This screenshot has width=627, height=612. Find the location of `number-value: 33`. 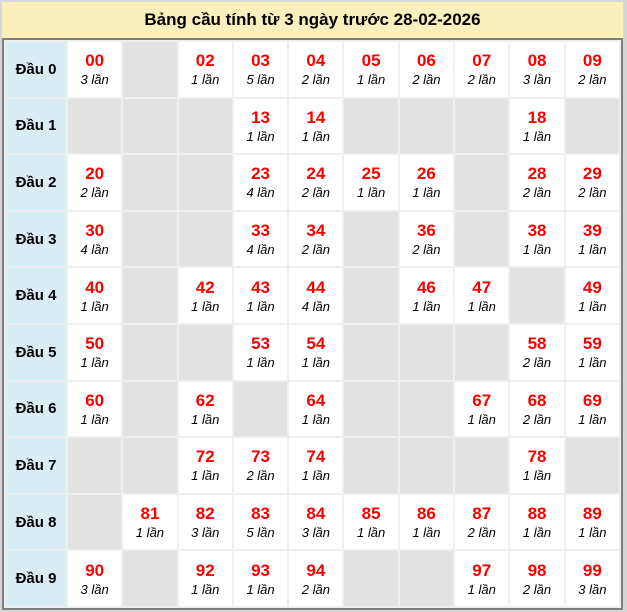

number-value: 33 is located at coordinates (260, 230).